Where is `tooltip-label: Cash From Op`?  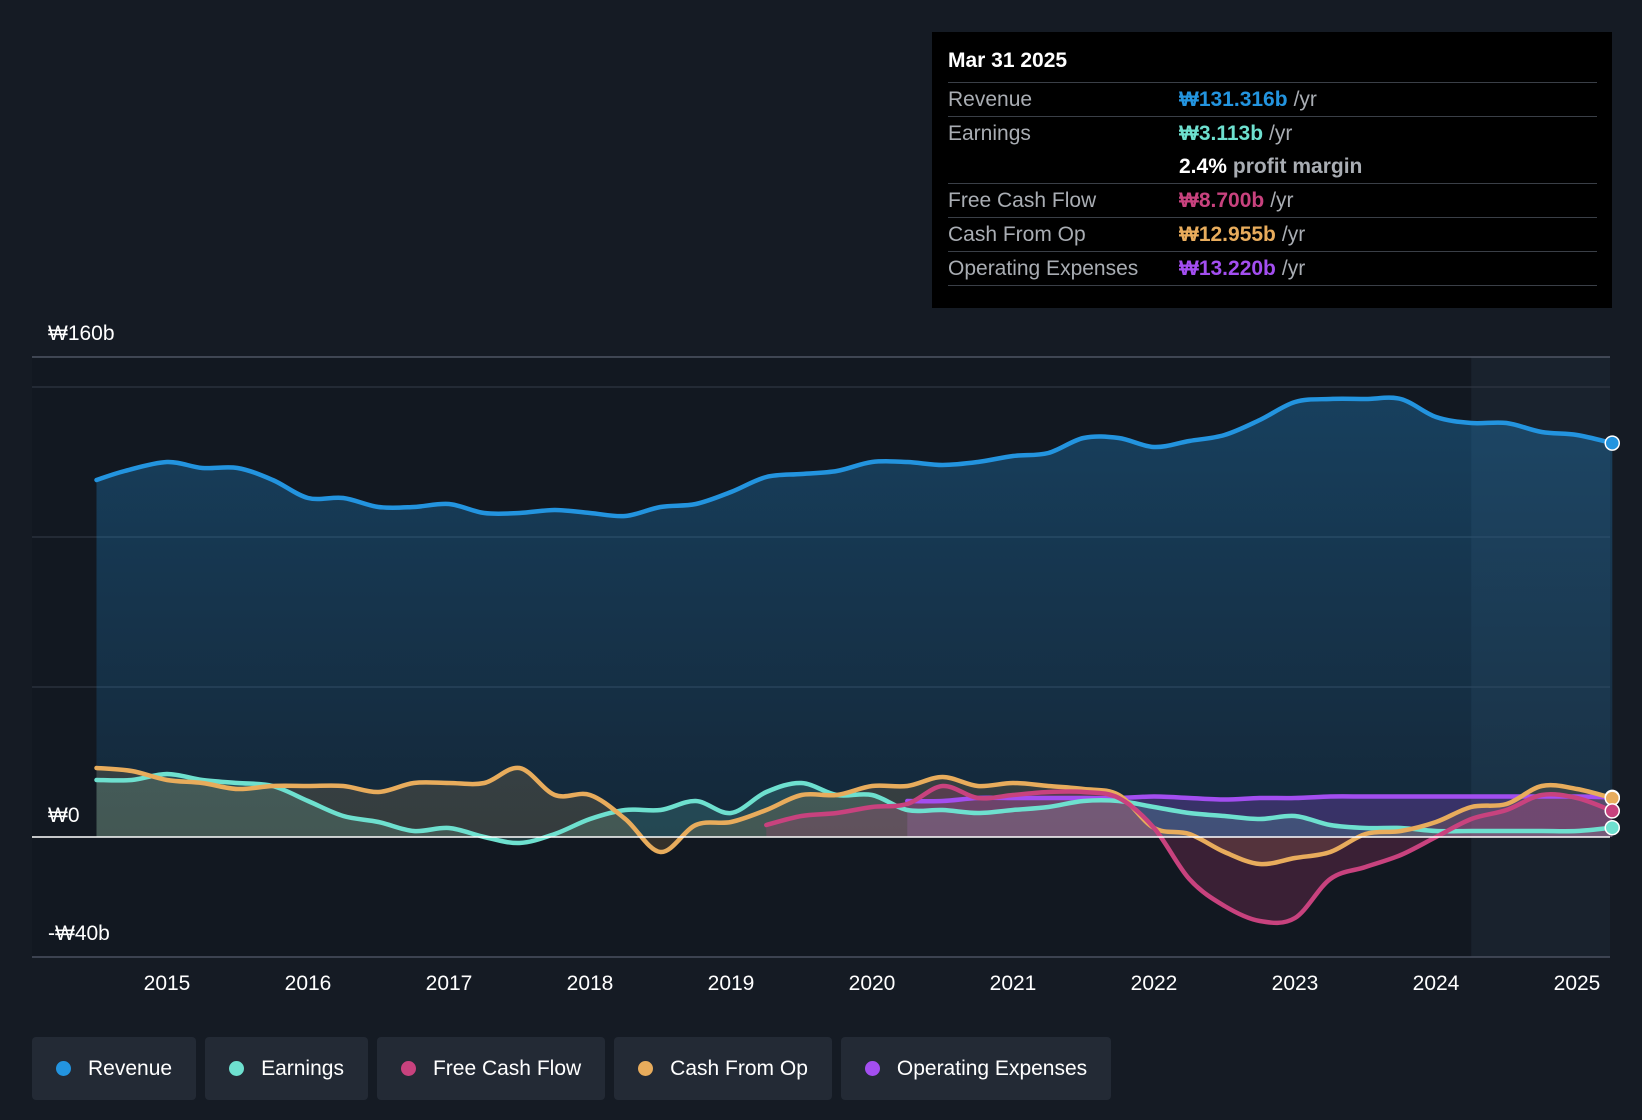
tooltip-label: Cash From Op is located at coordinates (1017, 234).